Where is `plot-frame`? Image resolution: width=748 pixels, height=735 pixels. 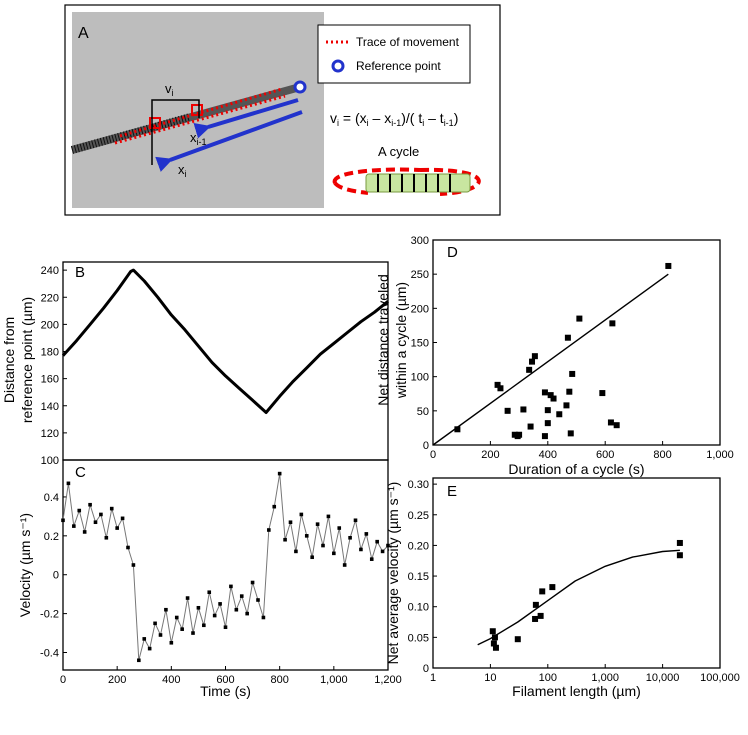
plot-frame is located at coordinates (225, 361).